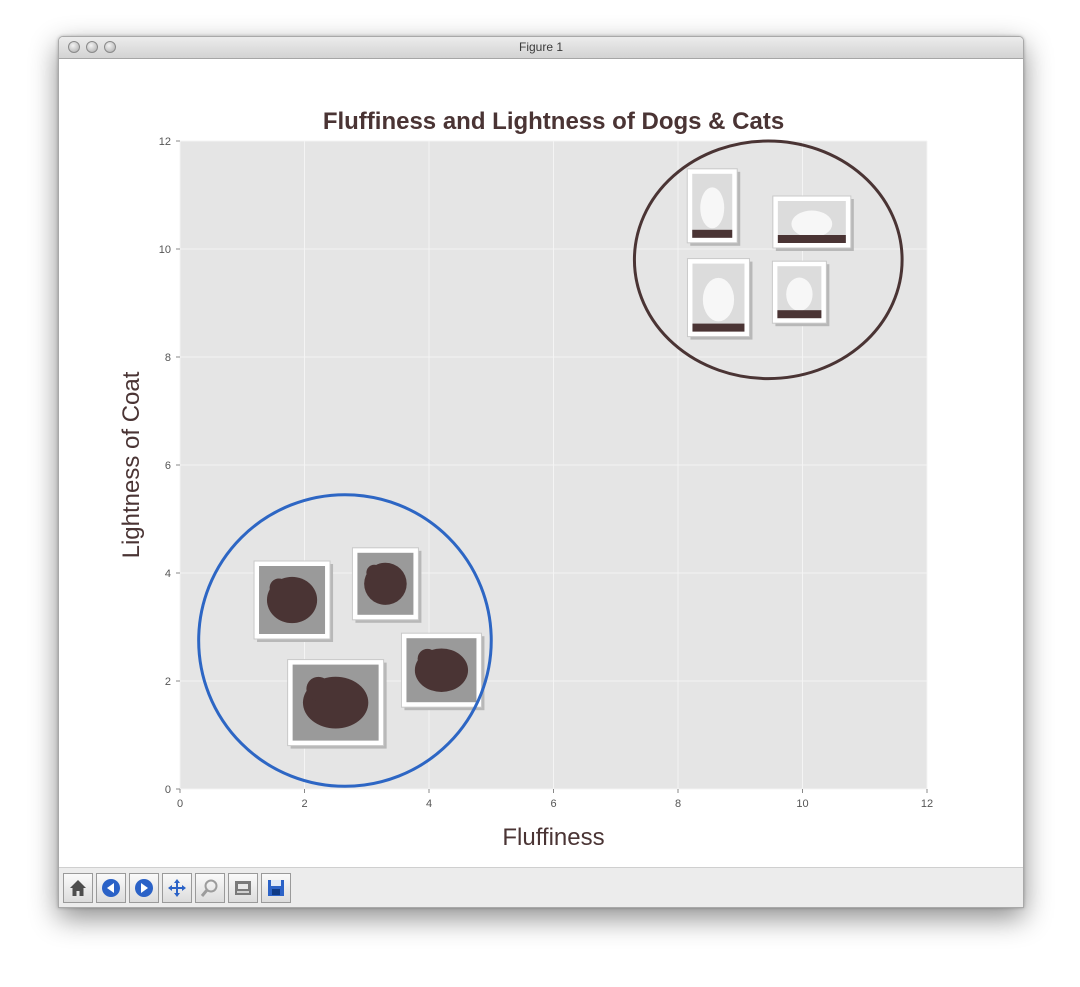 This screenshot has width=1080, height=987. I want to click on back-arrow-icon, so click(111, 888).